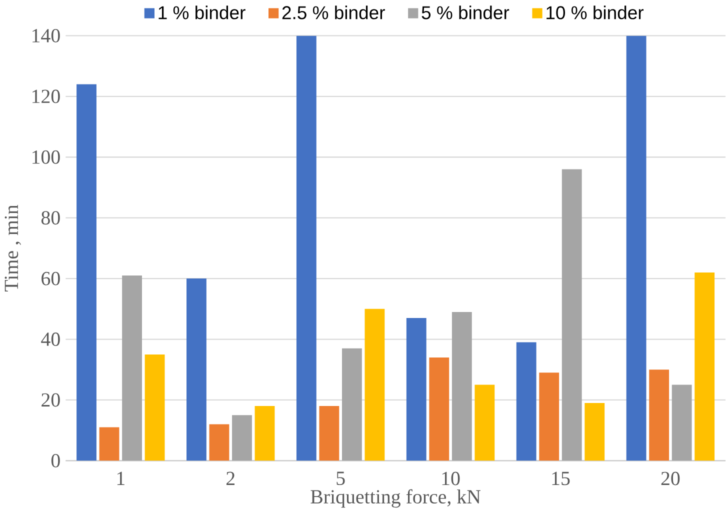 This screenshot has width=726, height=512. Describe the element at coordinates (55, 461) in the screenshot. I see `y-tick-label: 0` at that location.